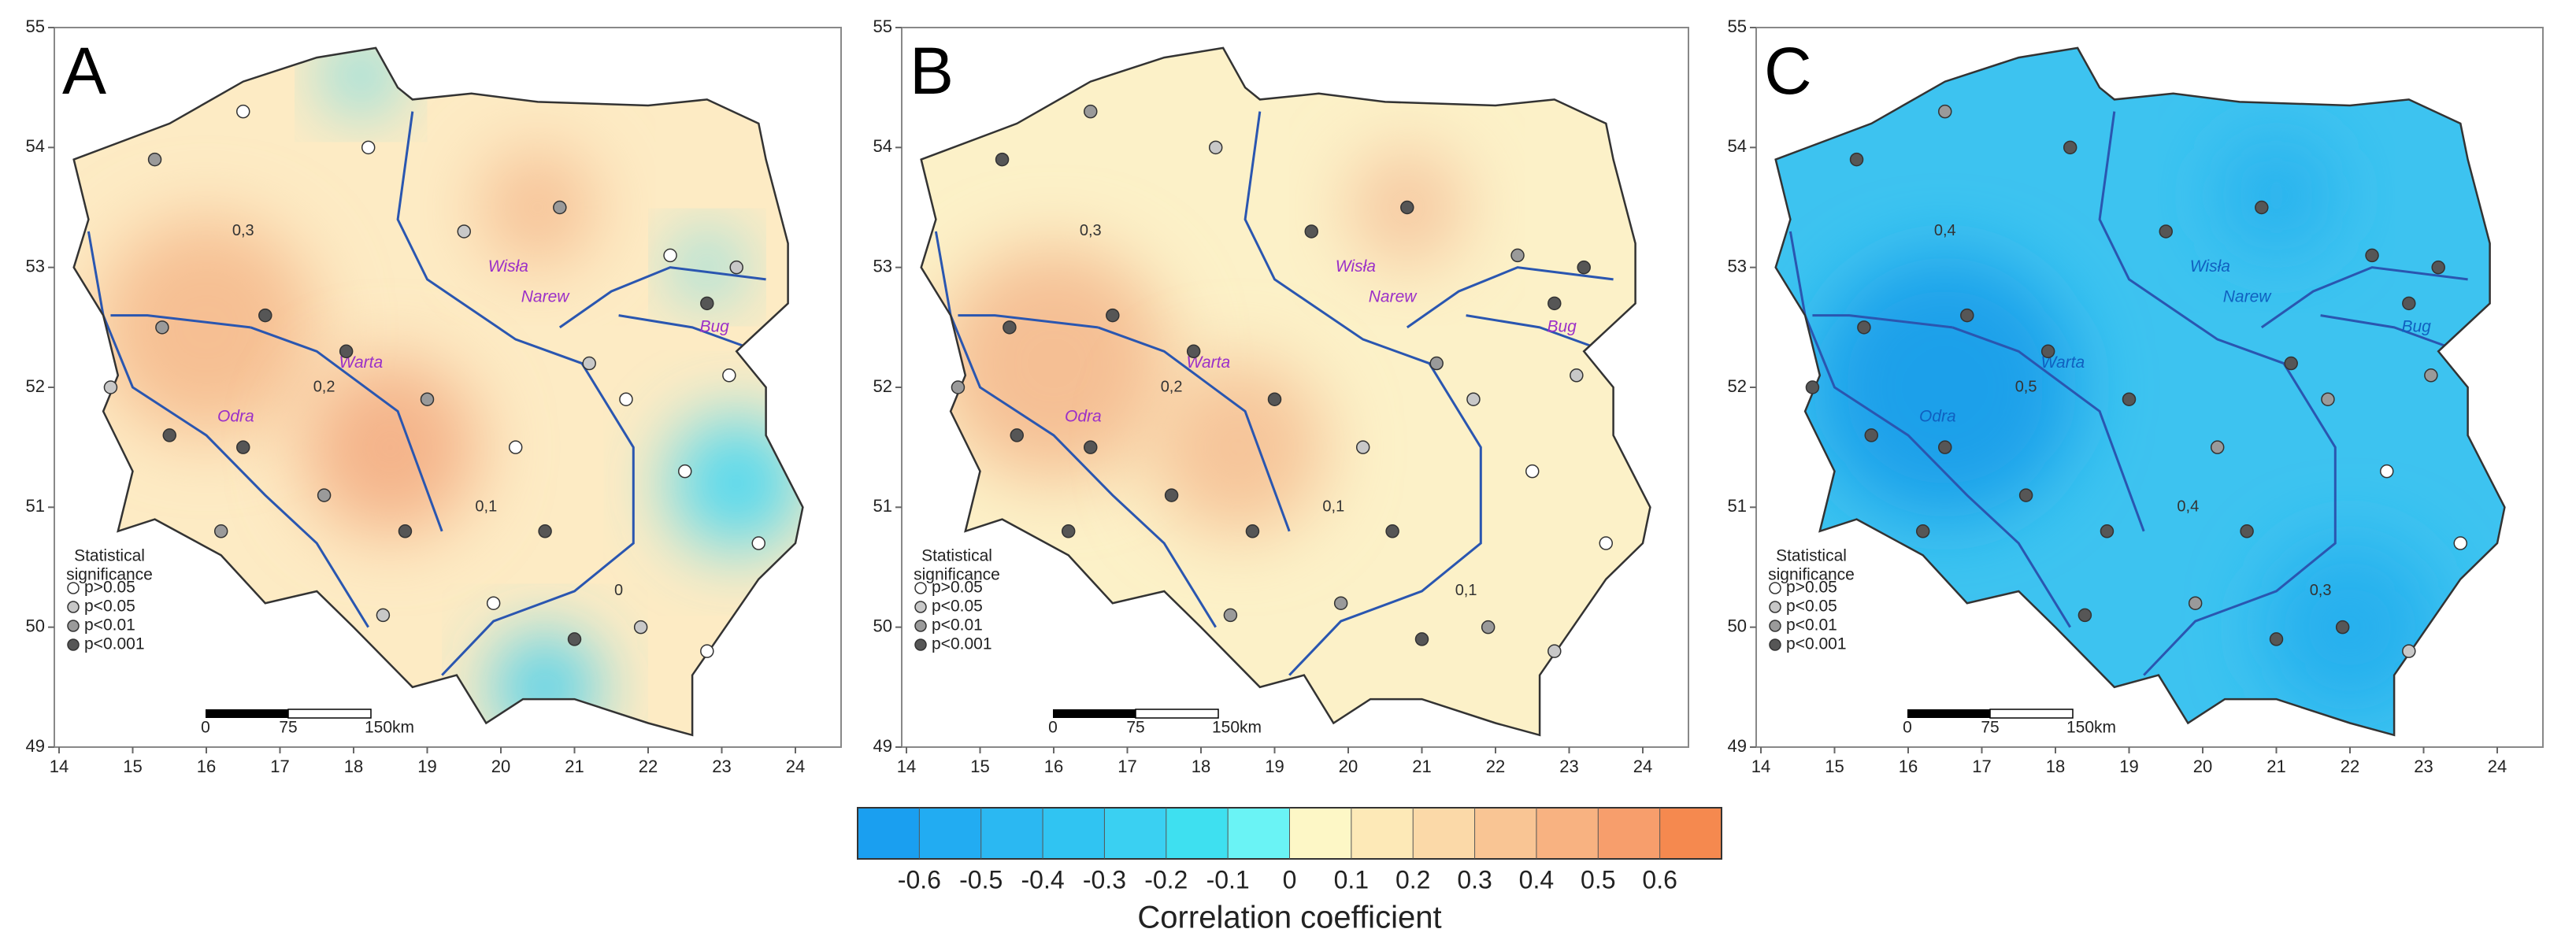  Describe the element at coordinates (882, 746) in the screenshot. I see `y-tick-label: 49` at that location.